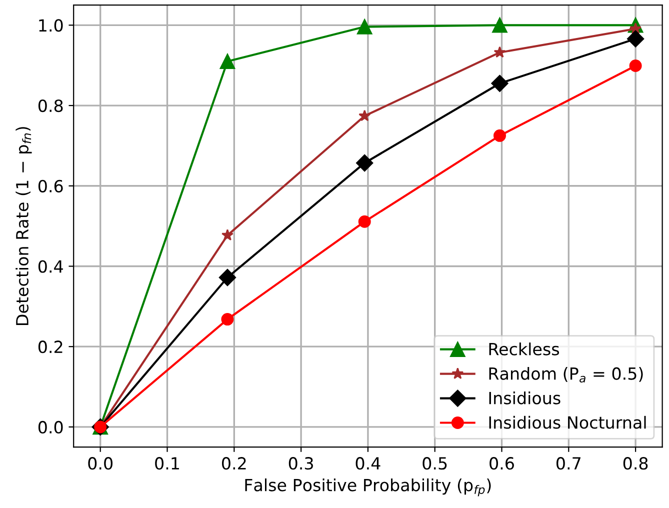  Describe the element at coordinates (434, 463) in the screenshot. I see `x-tick-label: 0.5` at that location.